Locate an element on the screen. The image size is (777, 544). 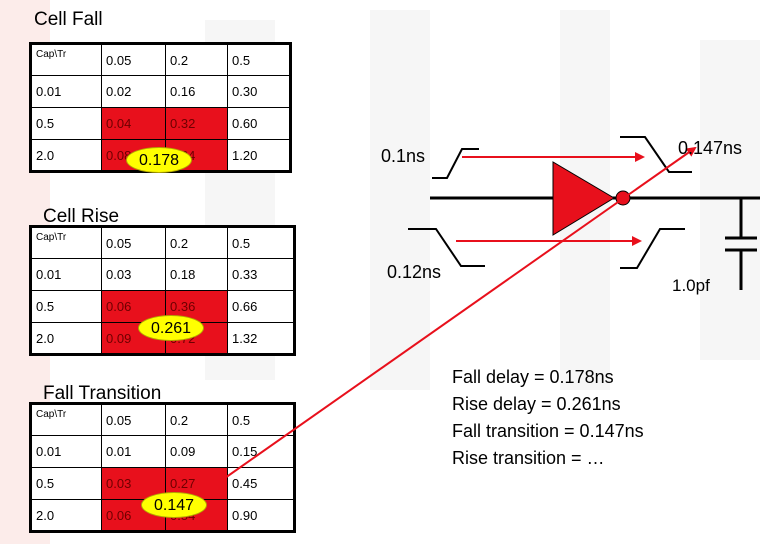
cell-fall-result-oval: 0.178 is located at coordinates (159, 160).